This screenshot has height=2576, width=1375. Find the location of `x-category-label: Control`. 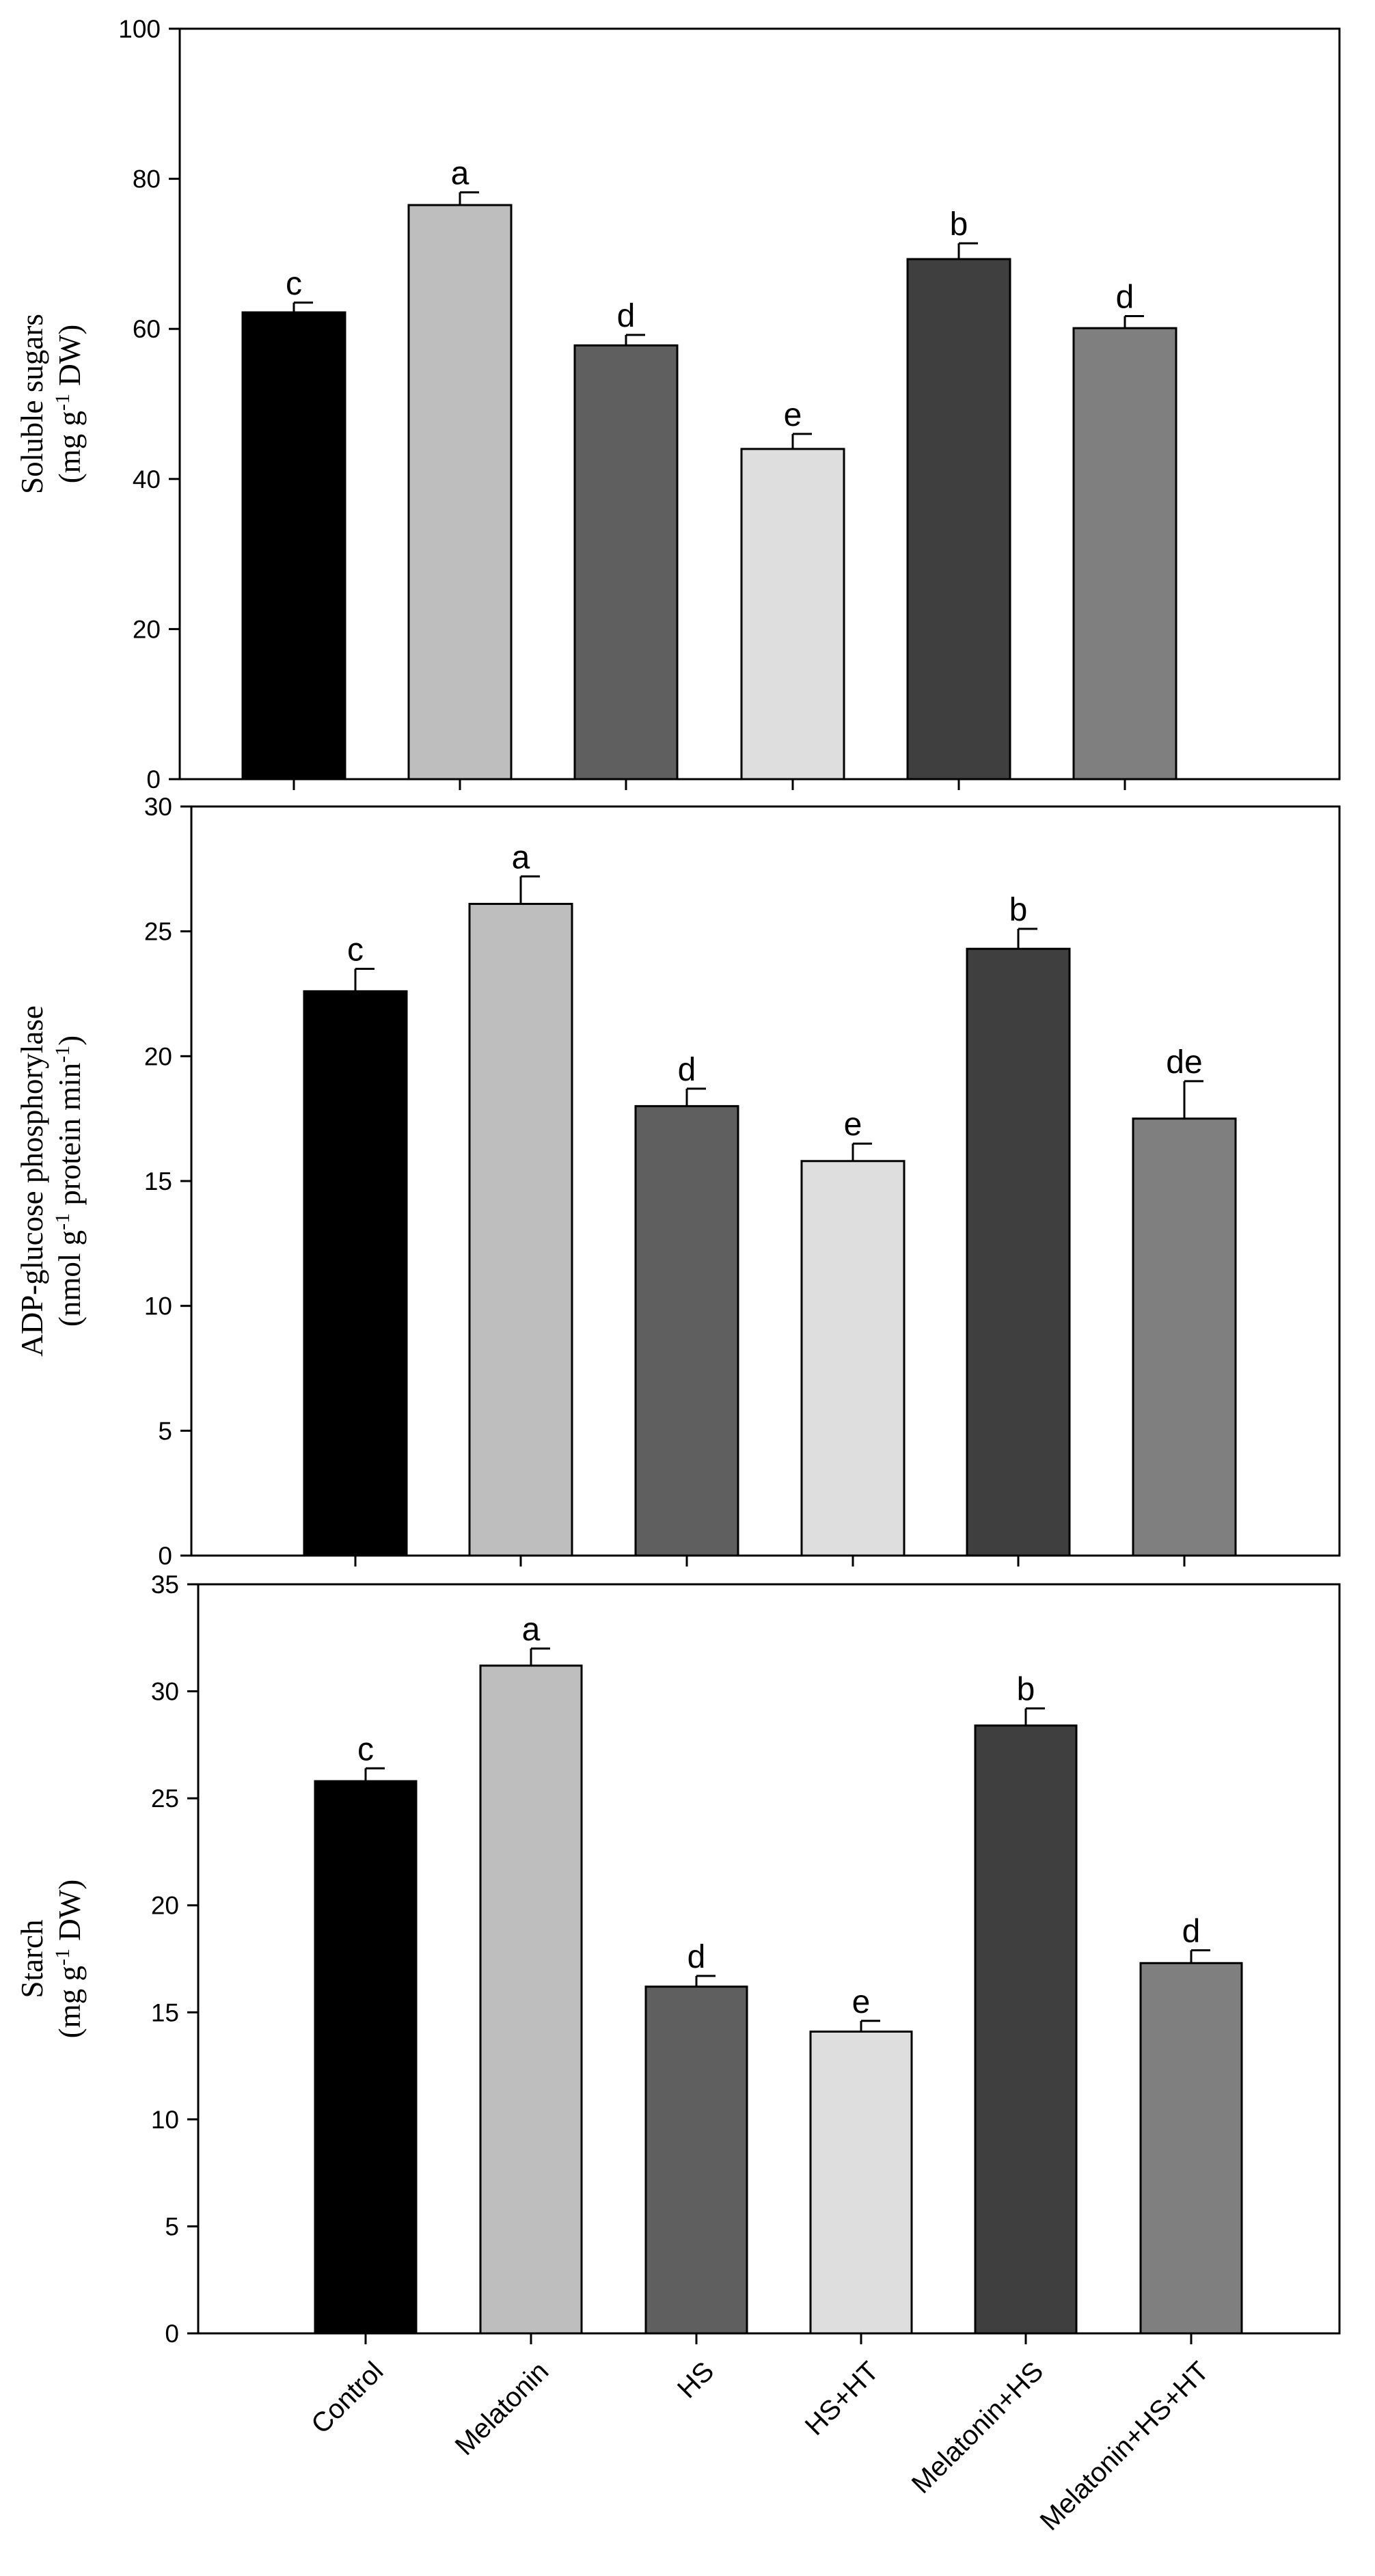

x-category-label: Control is located at coordinates (347, 2397).